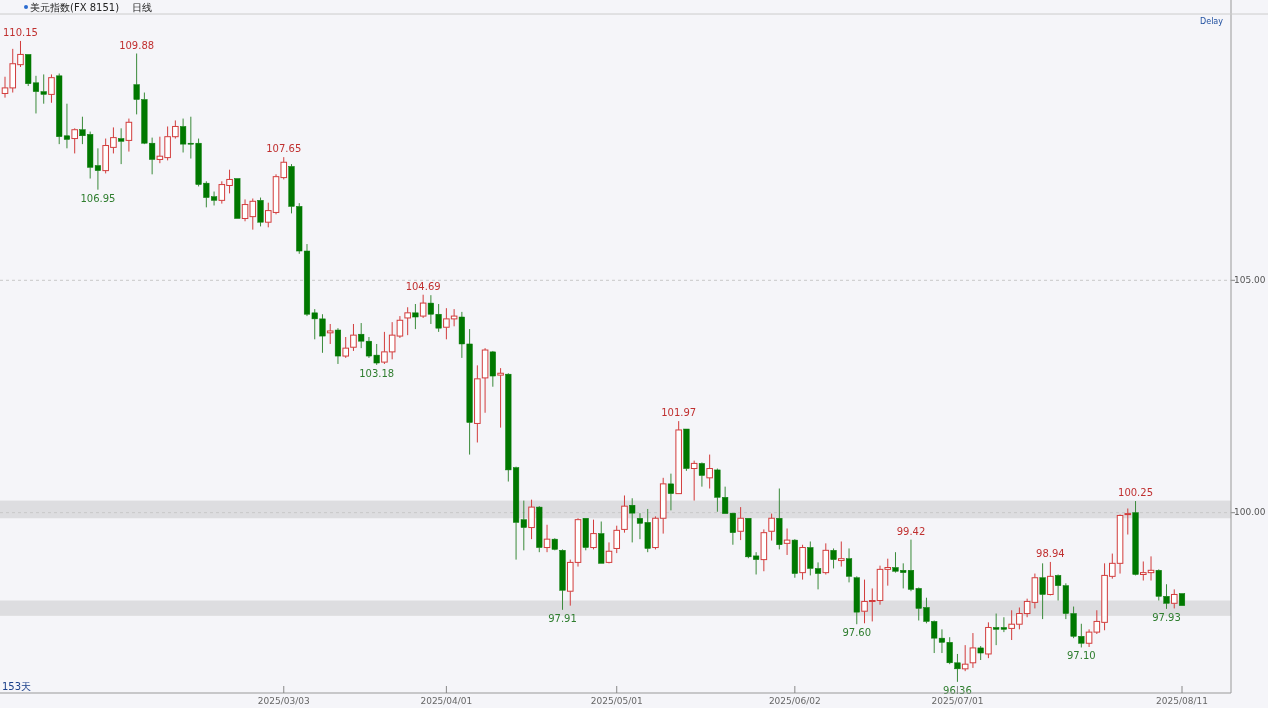  Describe the element at coordinates (20, 32) in the screenshot. I see `annotation: 110.15` at that location.